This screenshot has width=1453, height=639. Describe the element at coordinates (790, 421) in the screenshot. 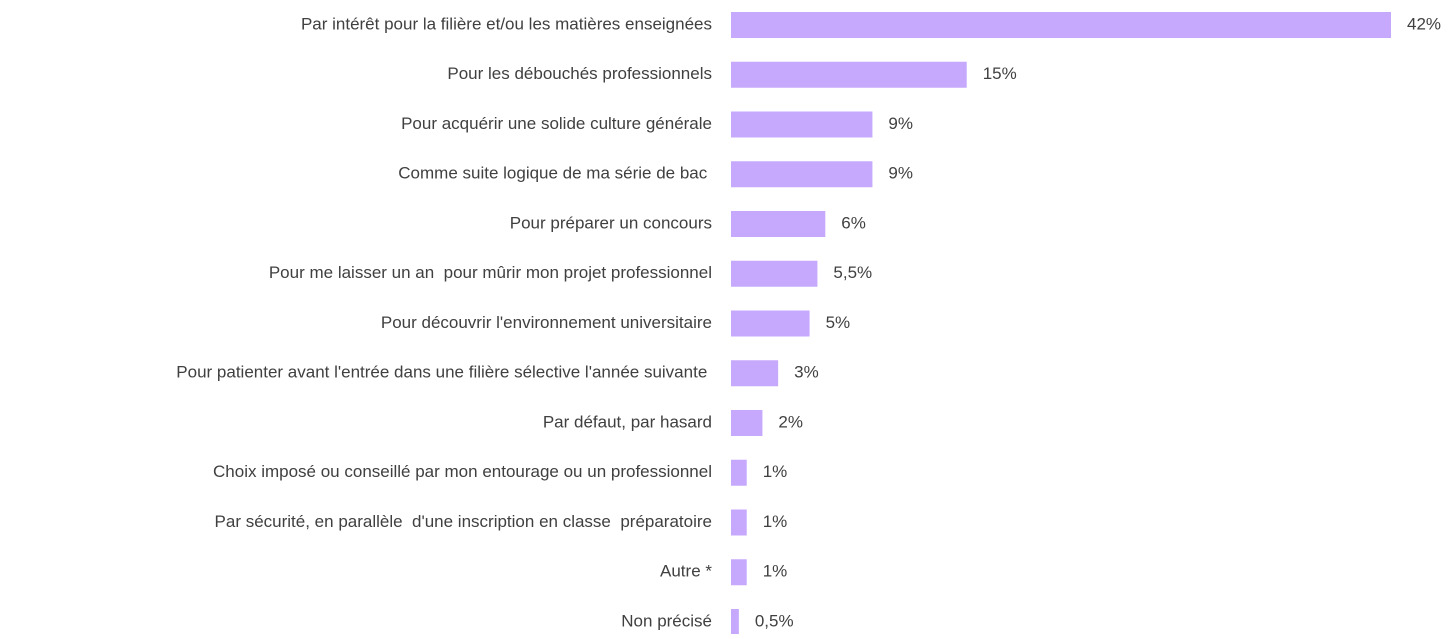

I see `value-label: 2%` at that location.